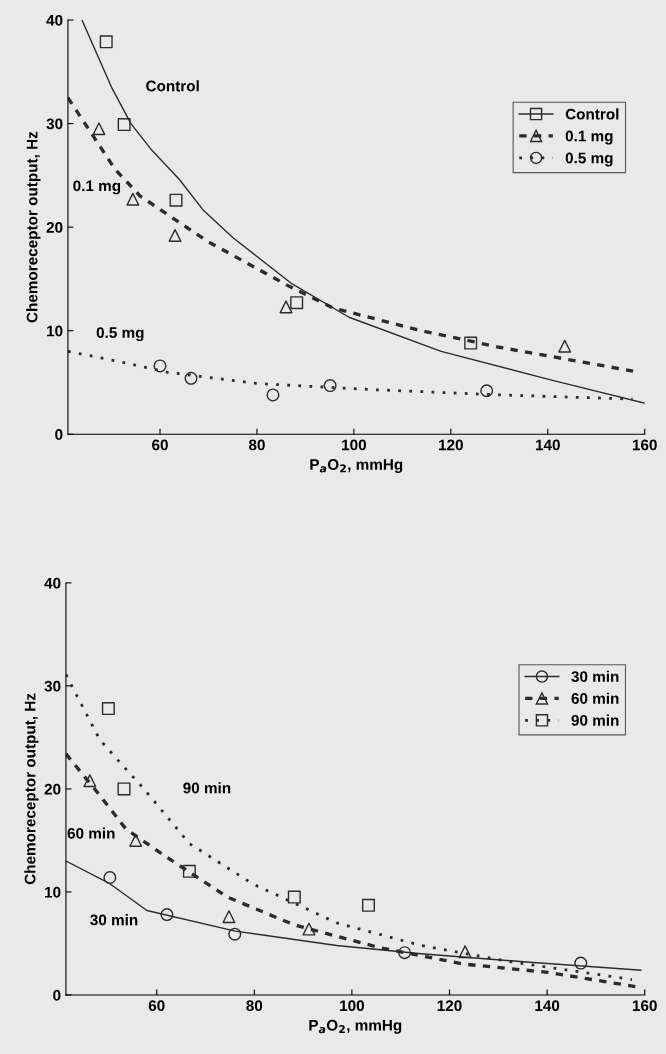 The width and height of the screenshot is (666, 1054). What do you see at coordinates (589, 137) in the screenshot?
I see `legend-label: 0.1 mg` at bounding box center [589, 137].